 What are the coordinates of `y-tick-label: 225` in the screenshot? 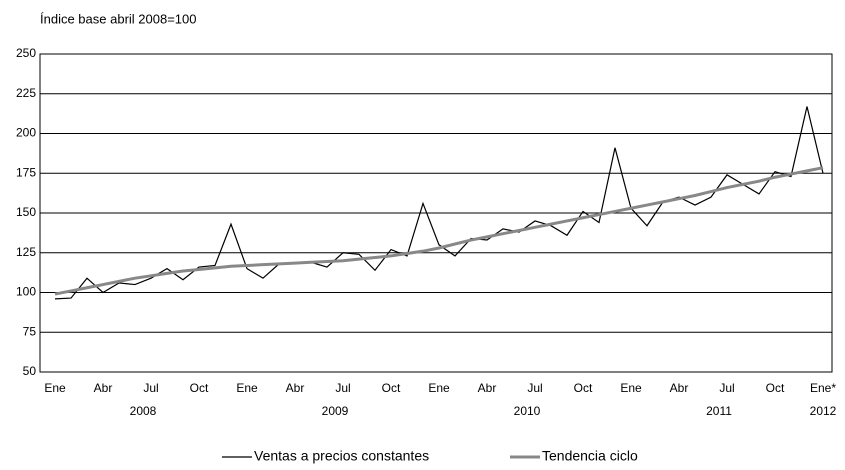 It's located at (26, 93).